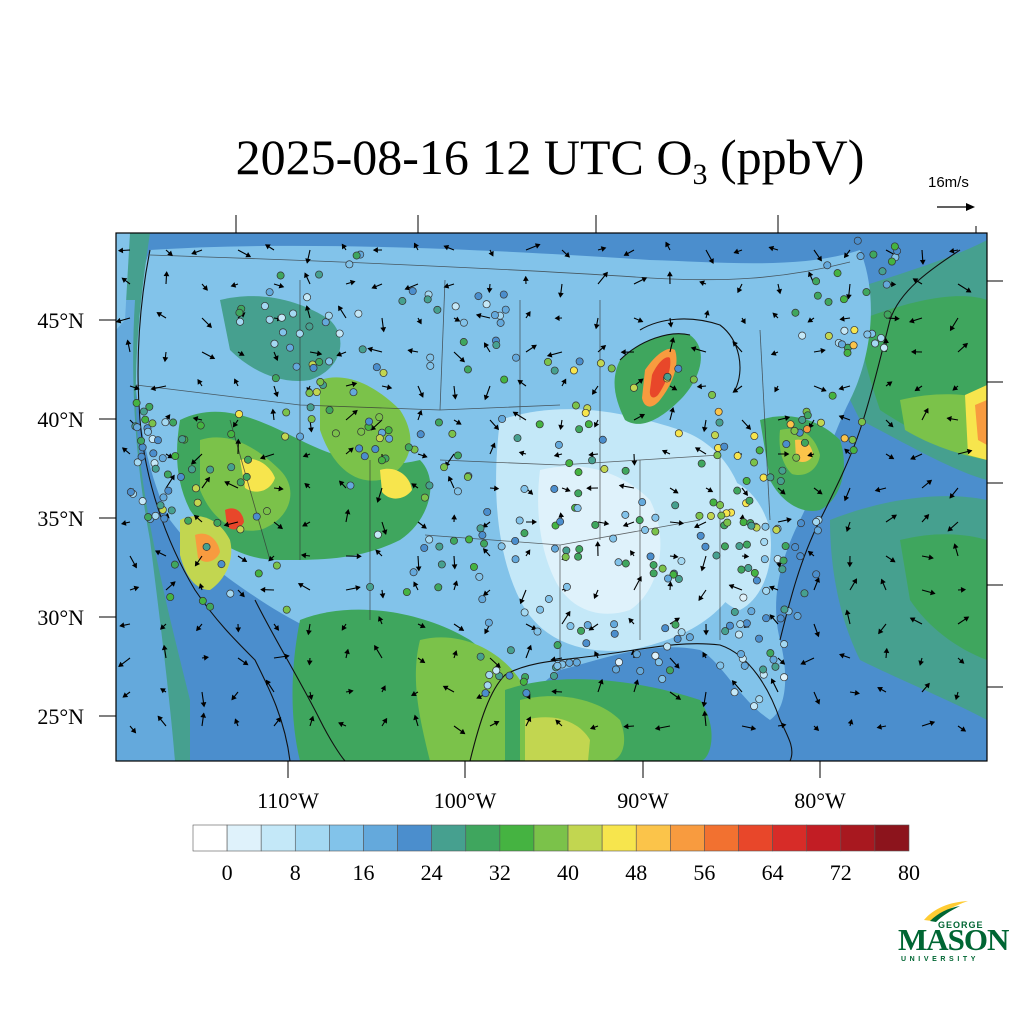  What do you see at coordinates (948, 182) in the screenshot?
I see `wind-vector-reference-label: 16m/s` at bounding box center [948, 182].